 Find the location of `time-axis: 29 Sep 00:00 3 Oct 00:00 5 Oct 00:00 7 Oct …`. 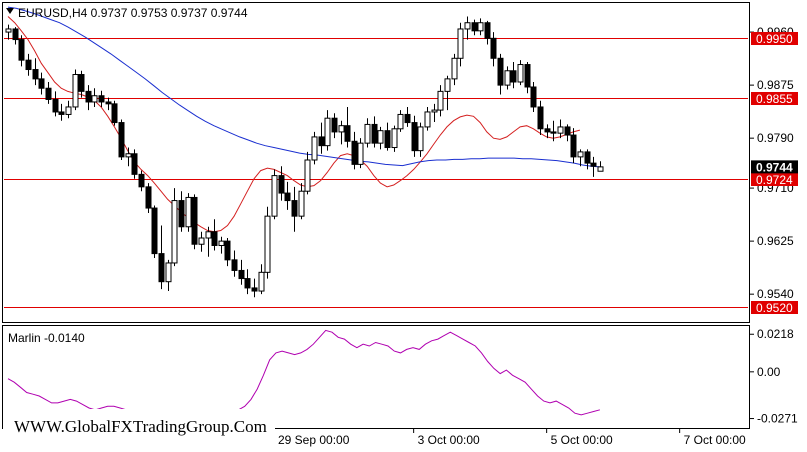

time-axis: 29 Sep 00:00 3 Oct 00:00 5 Oct 00:00 7 Oct … is located at coordinates (509, 438).